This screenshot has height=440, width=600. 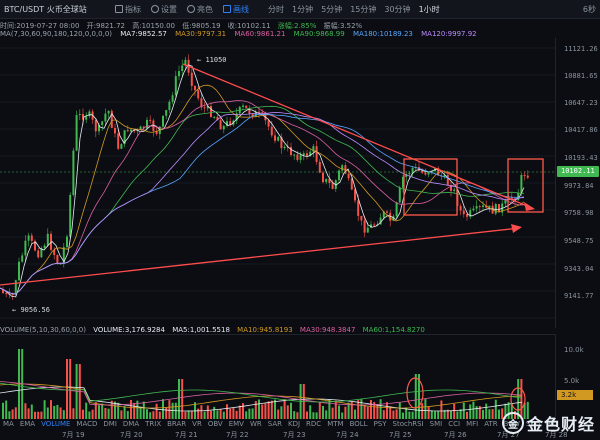 I want to click on trend-line-lower, so click(x=260, y=256).